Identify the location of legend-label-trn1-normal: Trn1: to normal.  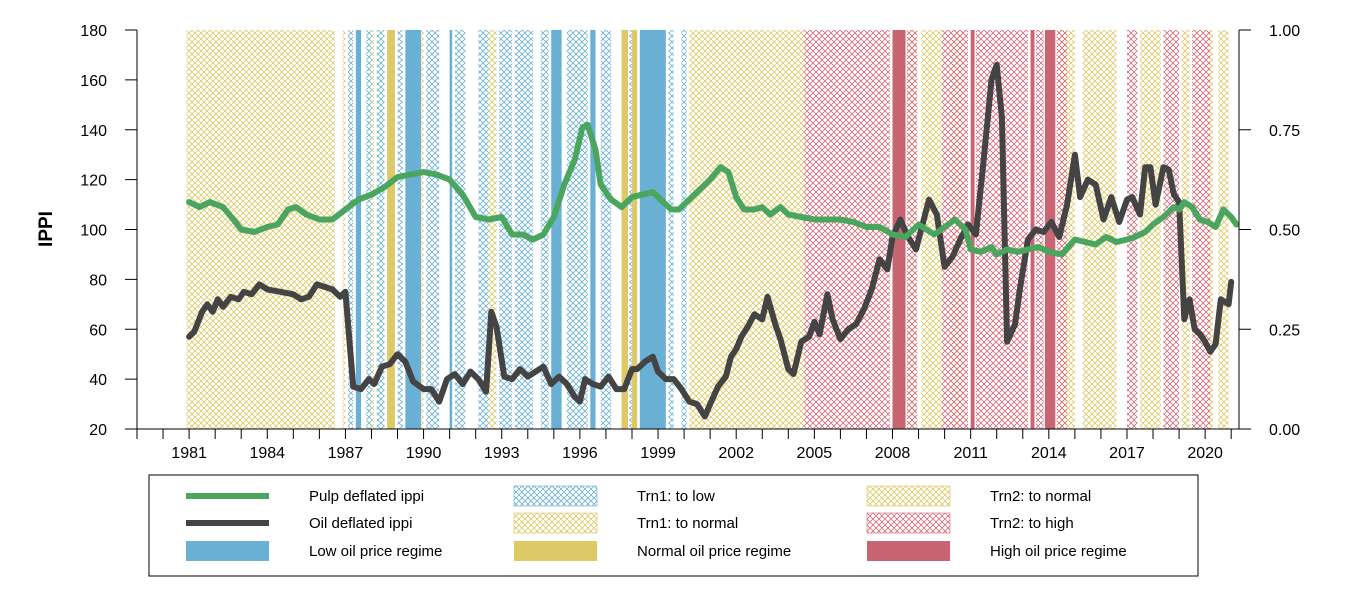
(687, 523).